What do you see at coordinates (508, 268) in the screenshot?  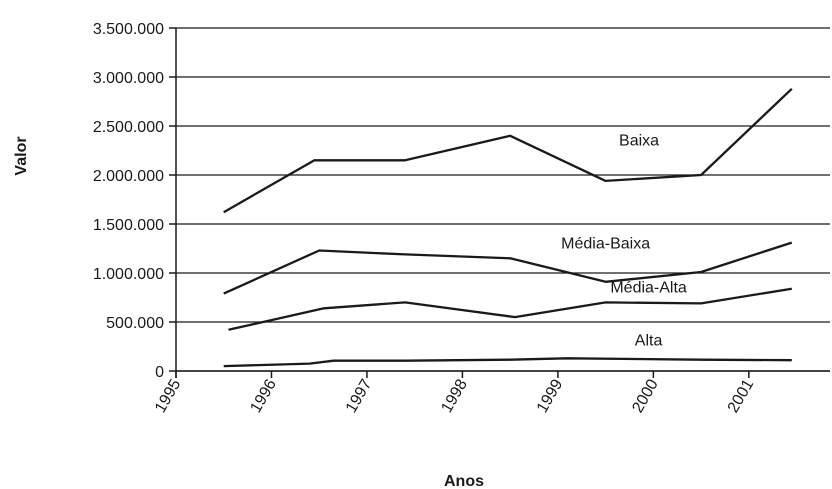 I see `series-line-média-baixa` at bounding box center [508, 268].